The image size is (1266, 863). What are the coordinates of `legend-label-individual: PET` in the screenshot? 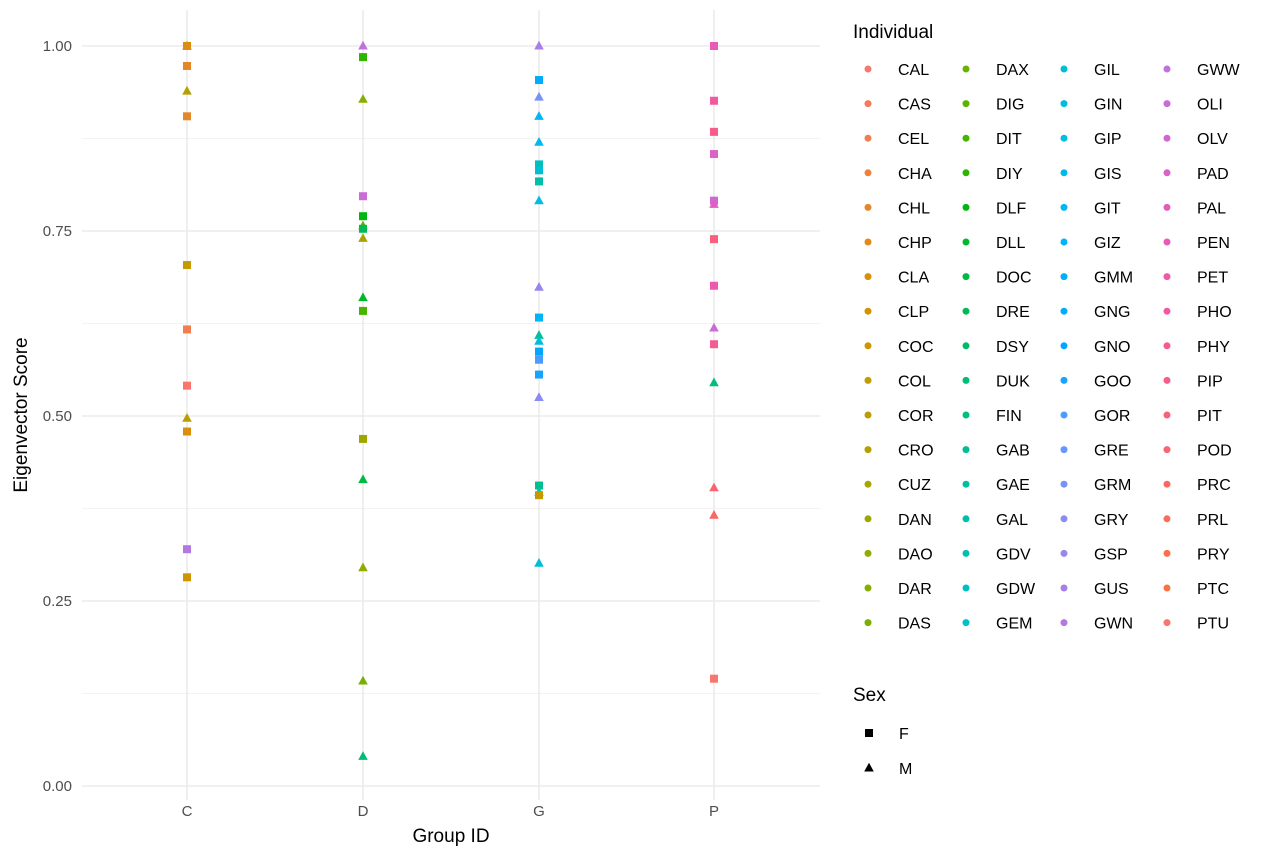 It's located at (1212, 278).